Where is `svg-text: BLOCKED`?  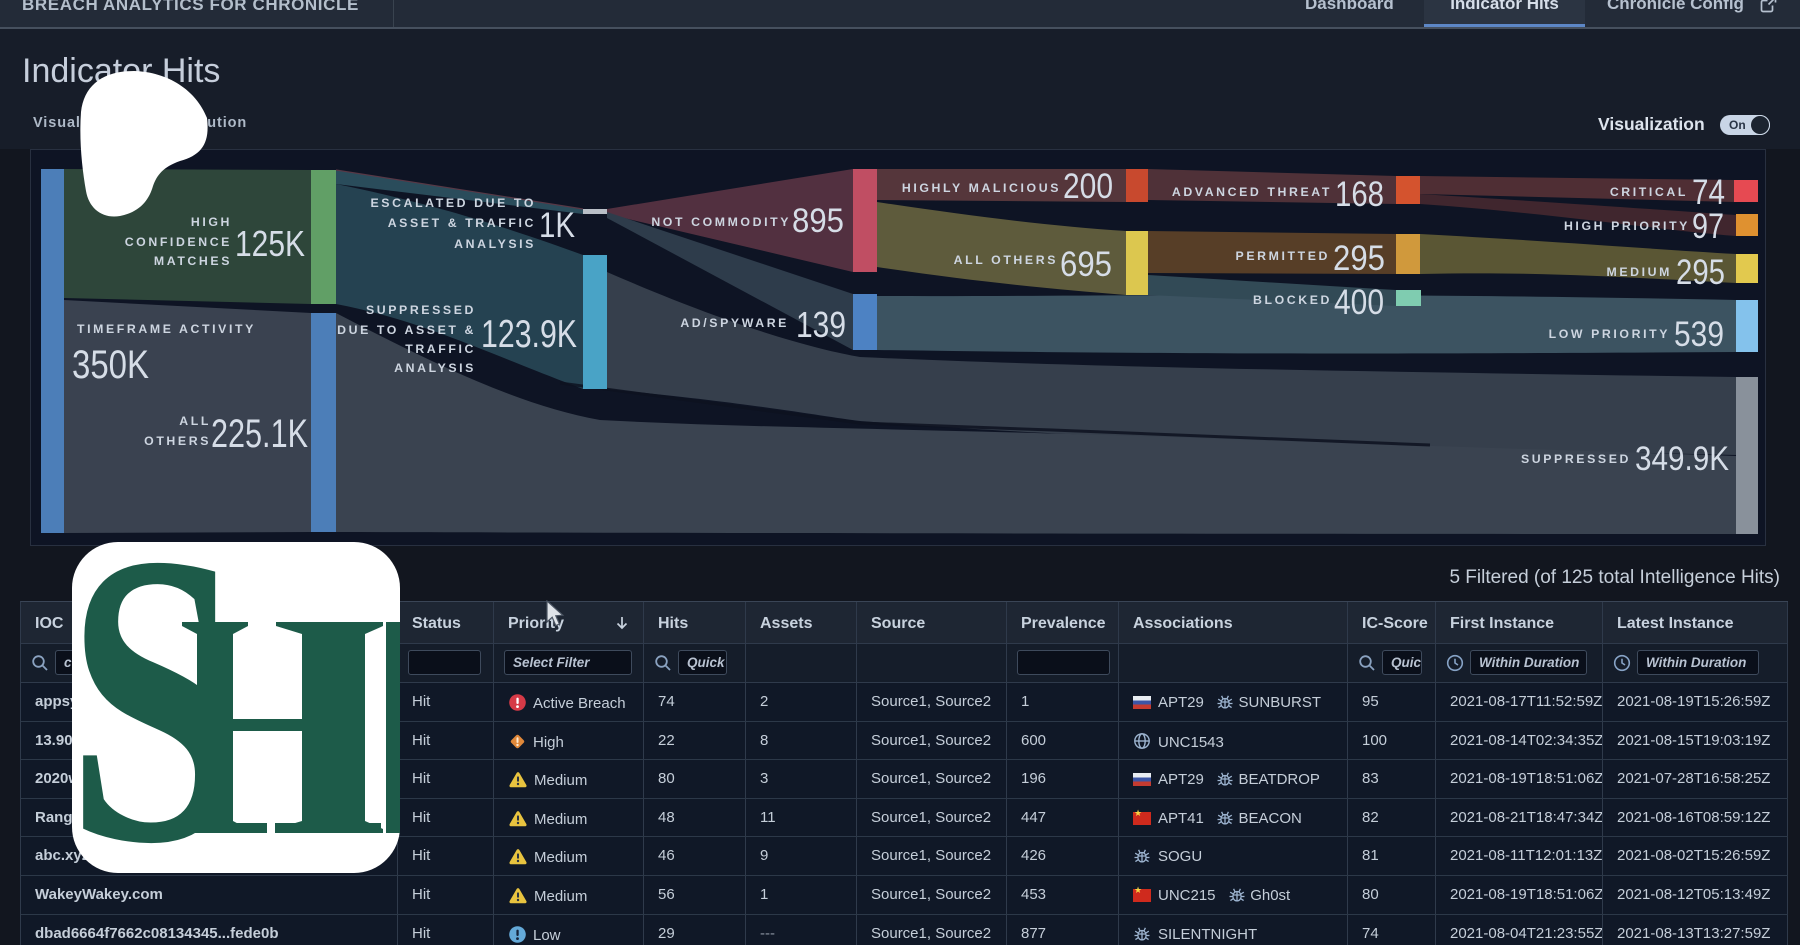 svg-text: BLOCKED is located at coordinates (1292, 300).